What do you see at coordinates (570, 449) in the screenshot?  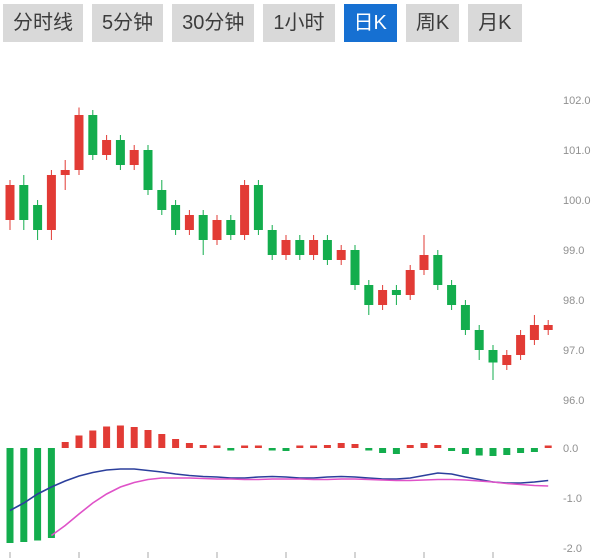 I see `y-axis-label: 0.0` at bounding box center [570, 449].